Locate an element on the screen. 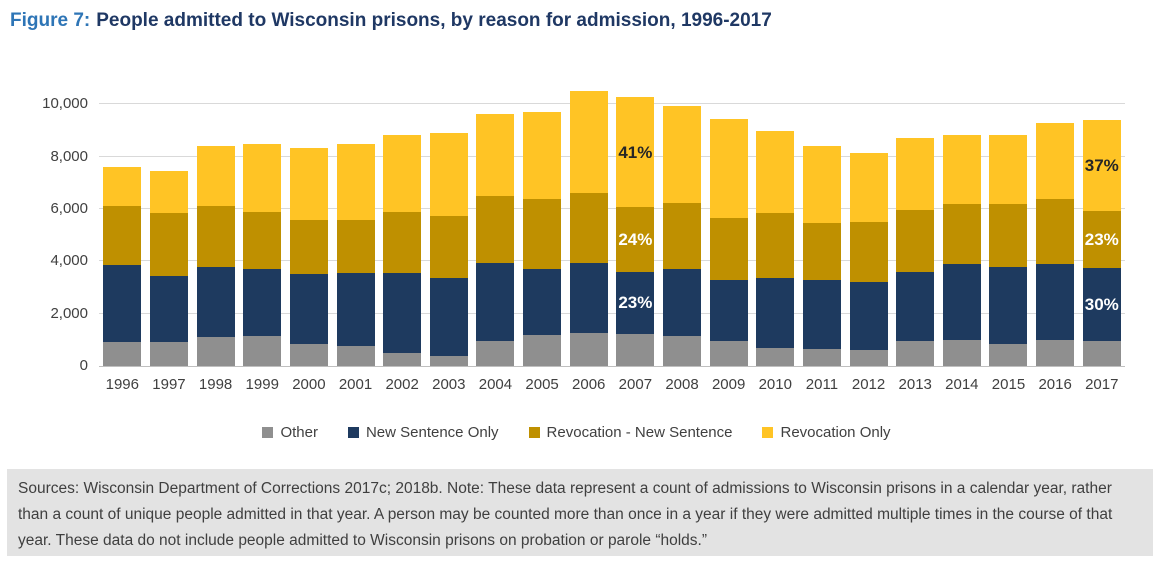 This screenshot has height=566, width=1153. bar-segment: 37% is located at coordinates (1101, 166).